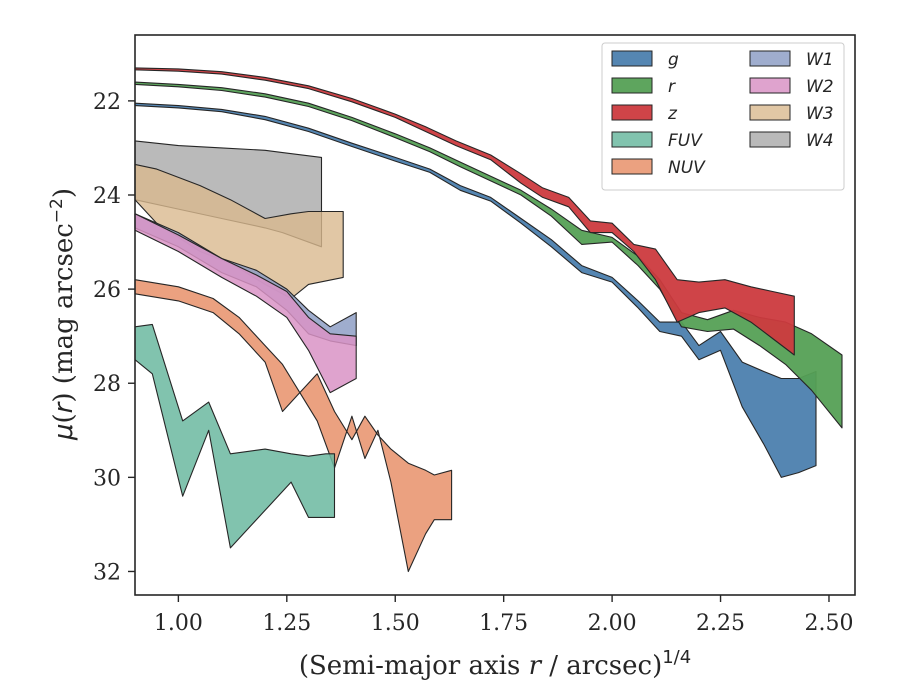  Describe the element at coordinates (632, 58) in the screenshot. I see `legend-swatch-g` at that location.